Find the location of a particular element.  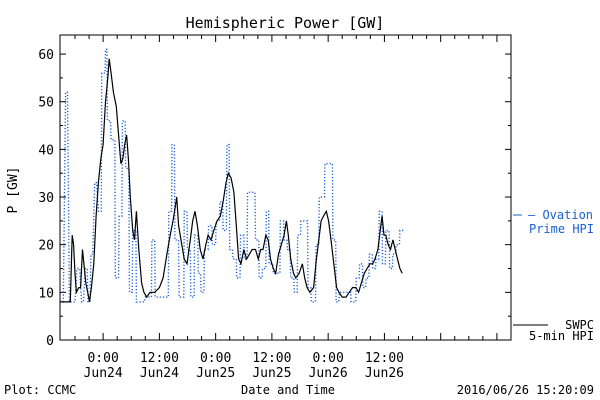

y-tick-label: 10 is located at coordinates (46, 293).